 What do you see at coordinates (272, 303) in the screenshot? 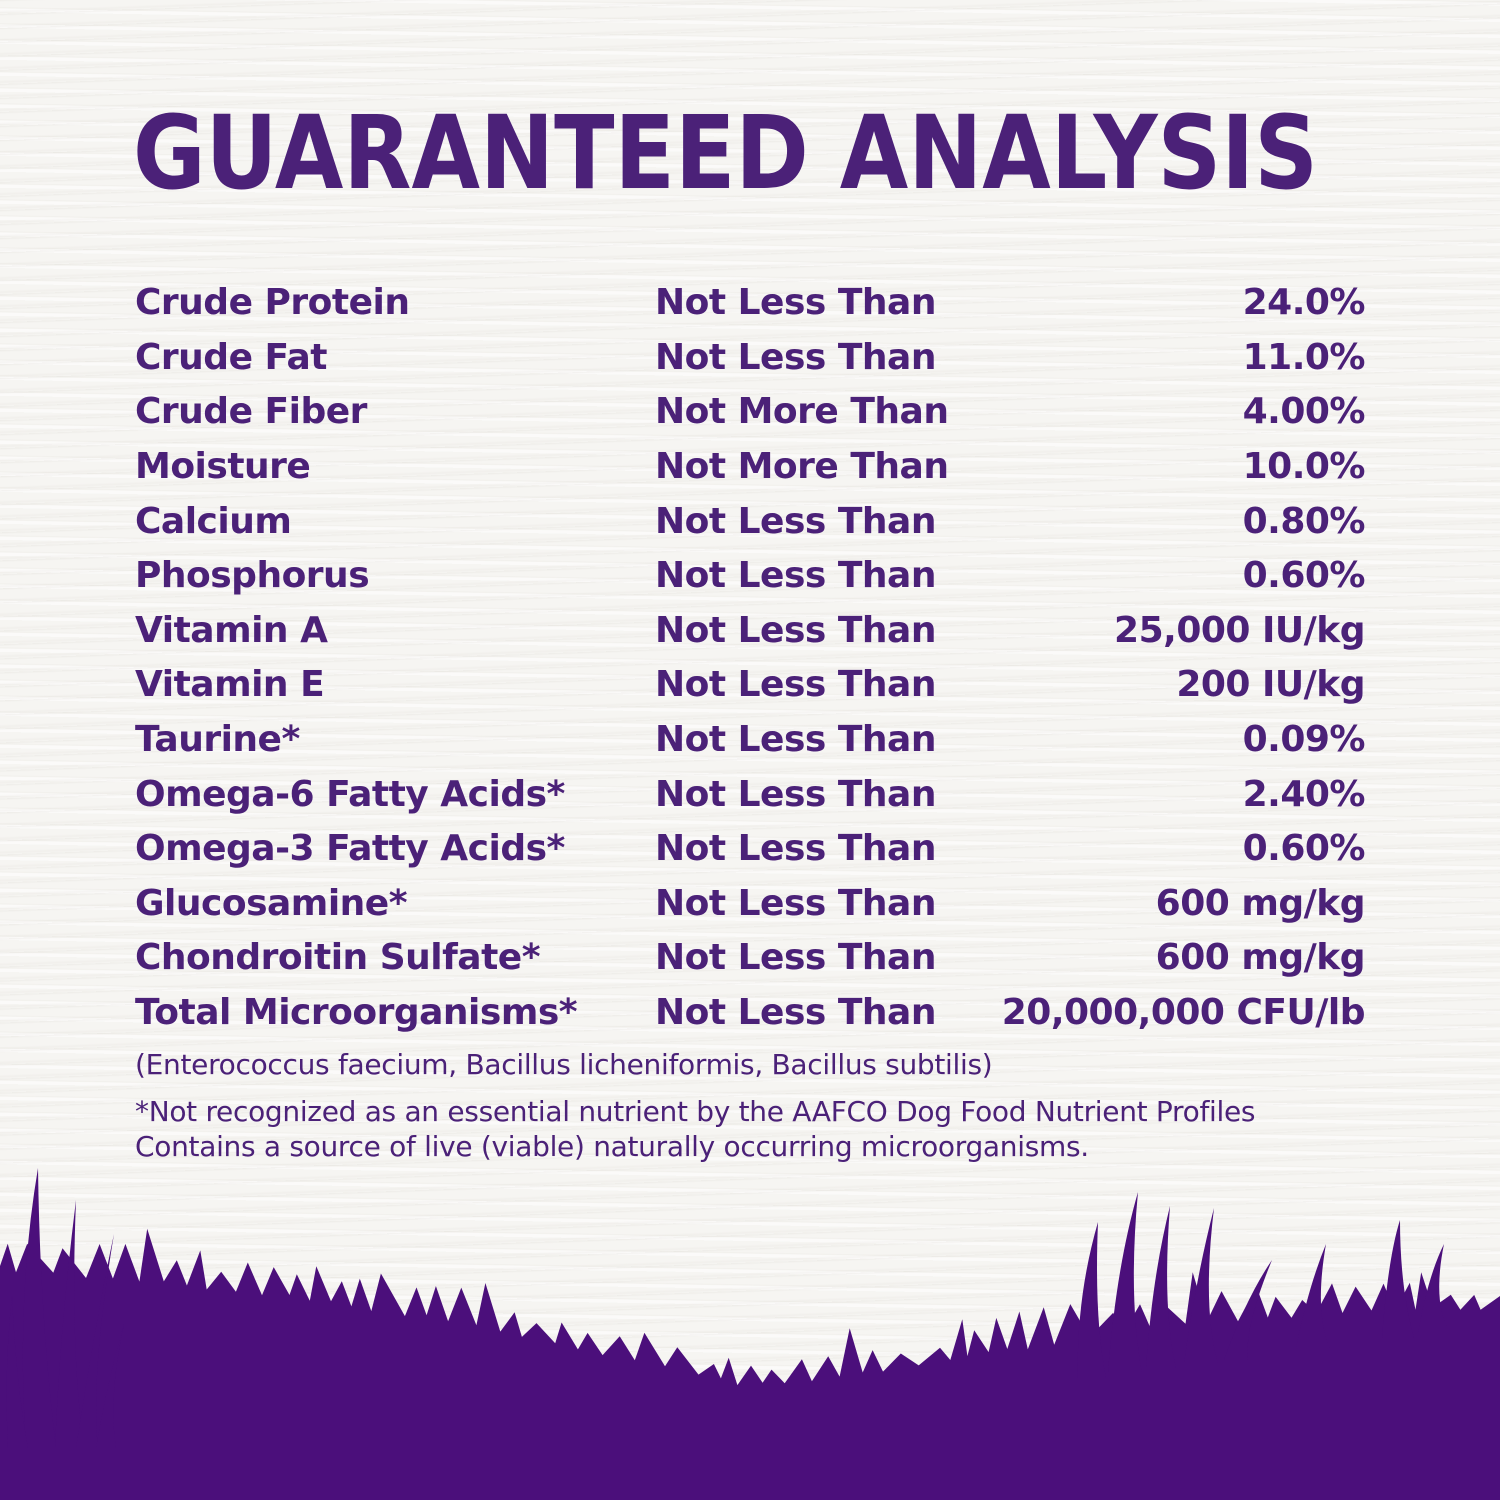
I see `nutrient-name: Crude Protein` at bounding box center [272, 303].